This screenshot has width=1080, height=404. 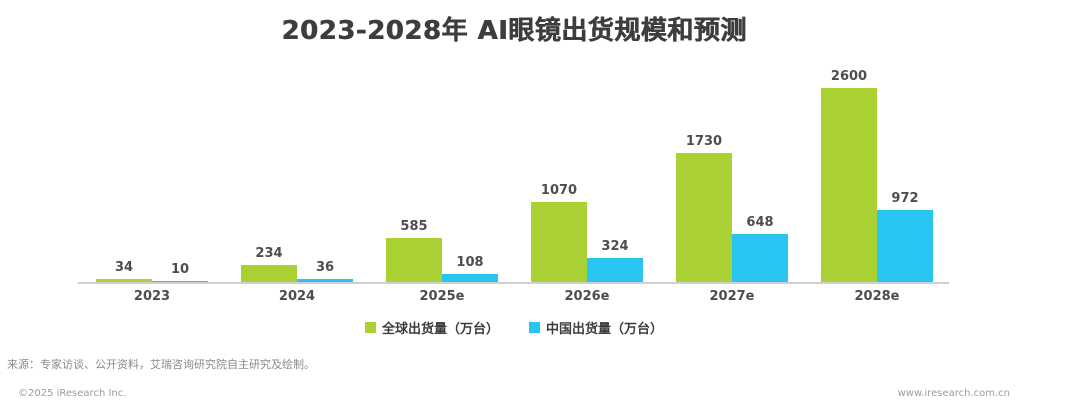 I want to click on bar-value-global-2025e: 585, so click(x=414, y=226).